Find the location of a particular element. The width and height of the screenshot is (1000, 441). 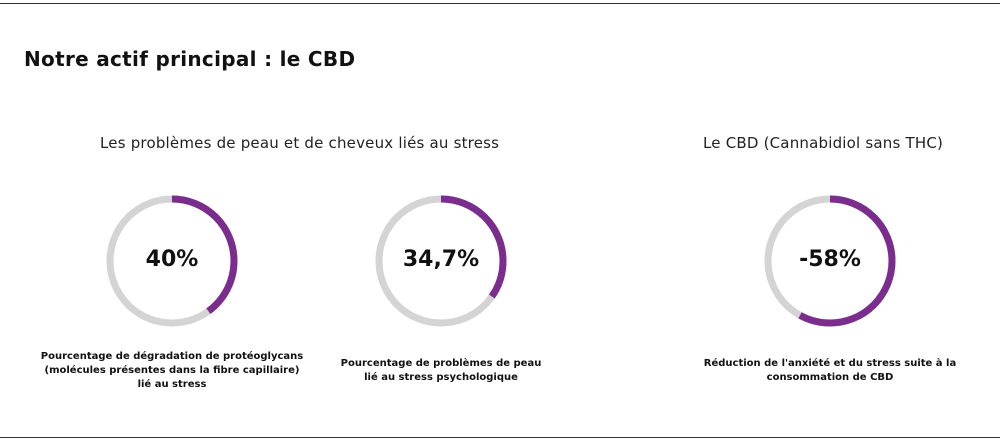

stat-value: 40% is located at coordinates (172, 259).